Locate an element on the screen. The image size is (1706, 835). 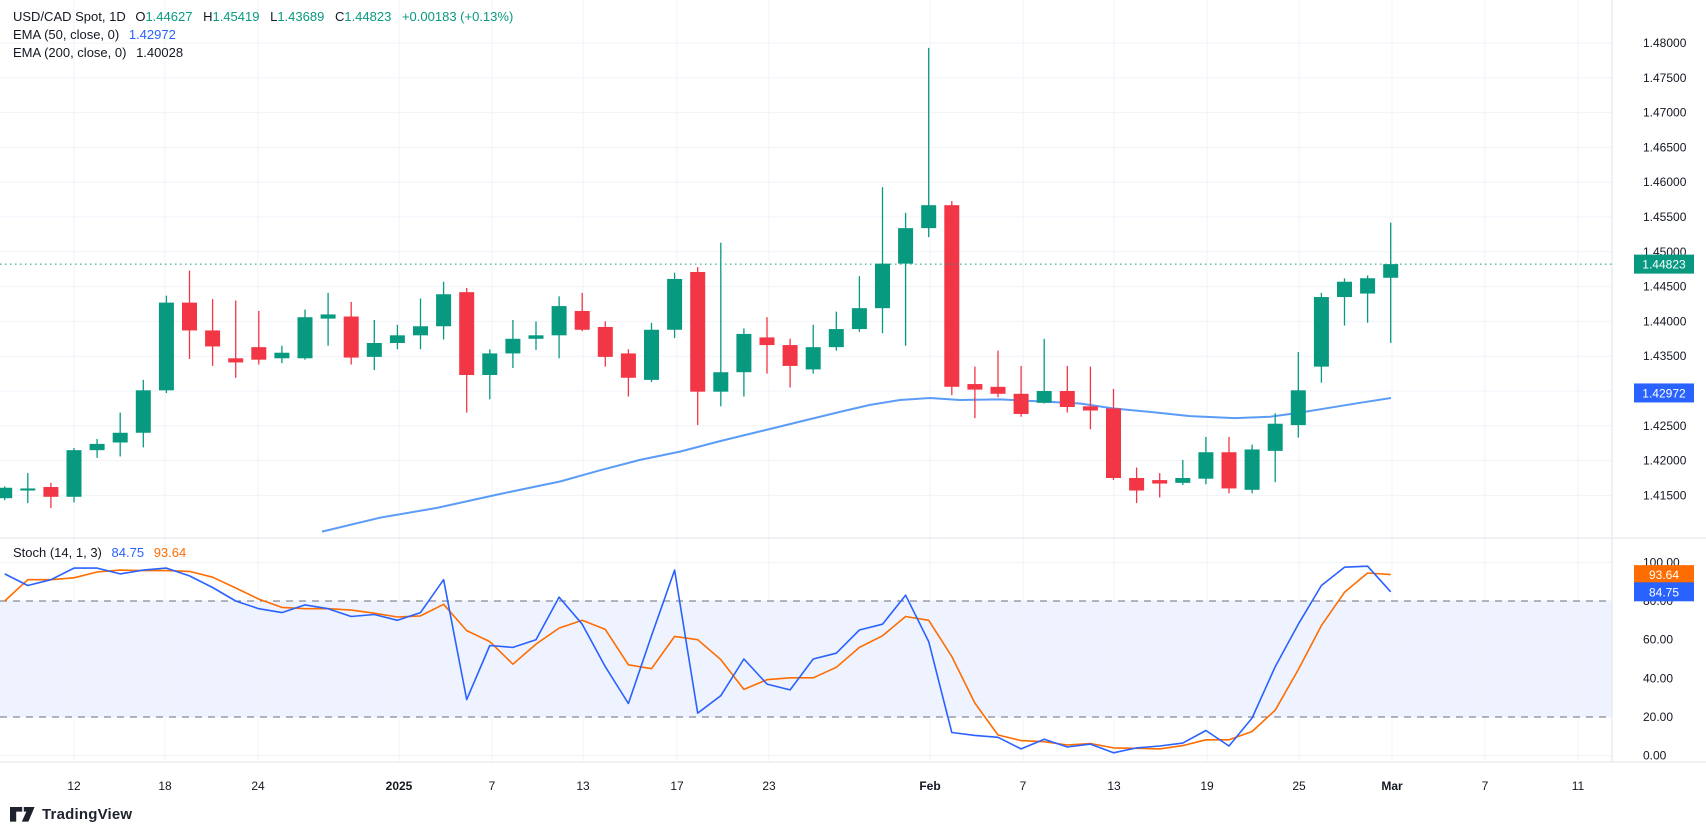
ema200-value: 1.40028 is located at coordinates (160, 52).